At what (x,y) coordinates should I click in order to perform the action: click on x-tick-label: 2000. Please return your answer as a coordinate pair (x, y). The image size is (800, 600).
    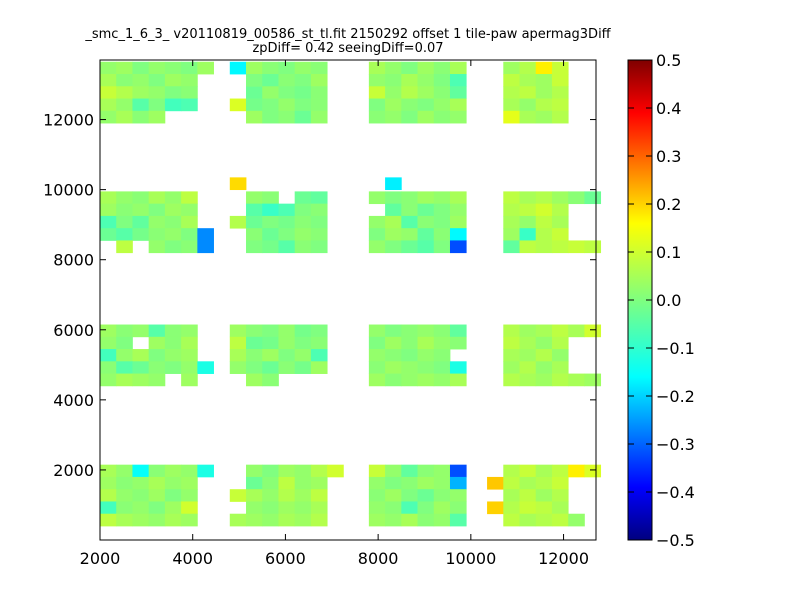
    Looking at the image, I should click on (100, 558).